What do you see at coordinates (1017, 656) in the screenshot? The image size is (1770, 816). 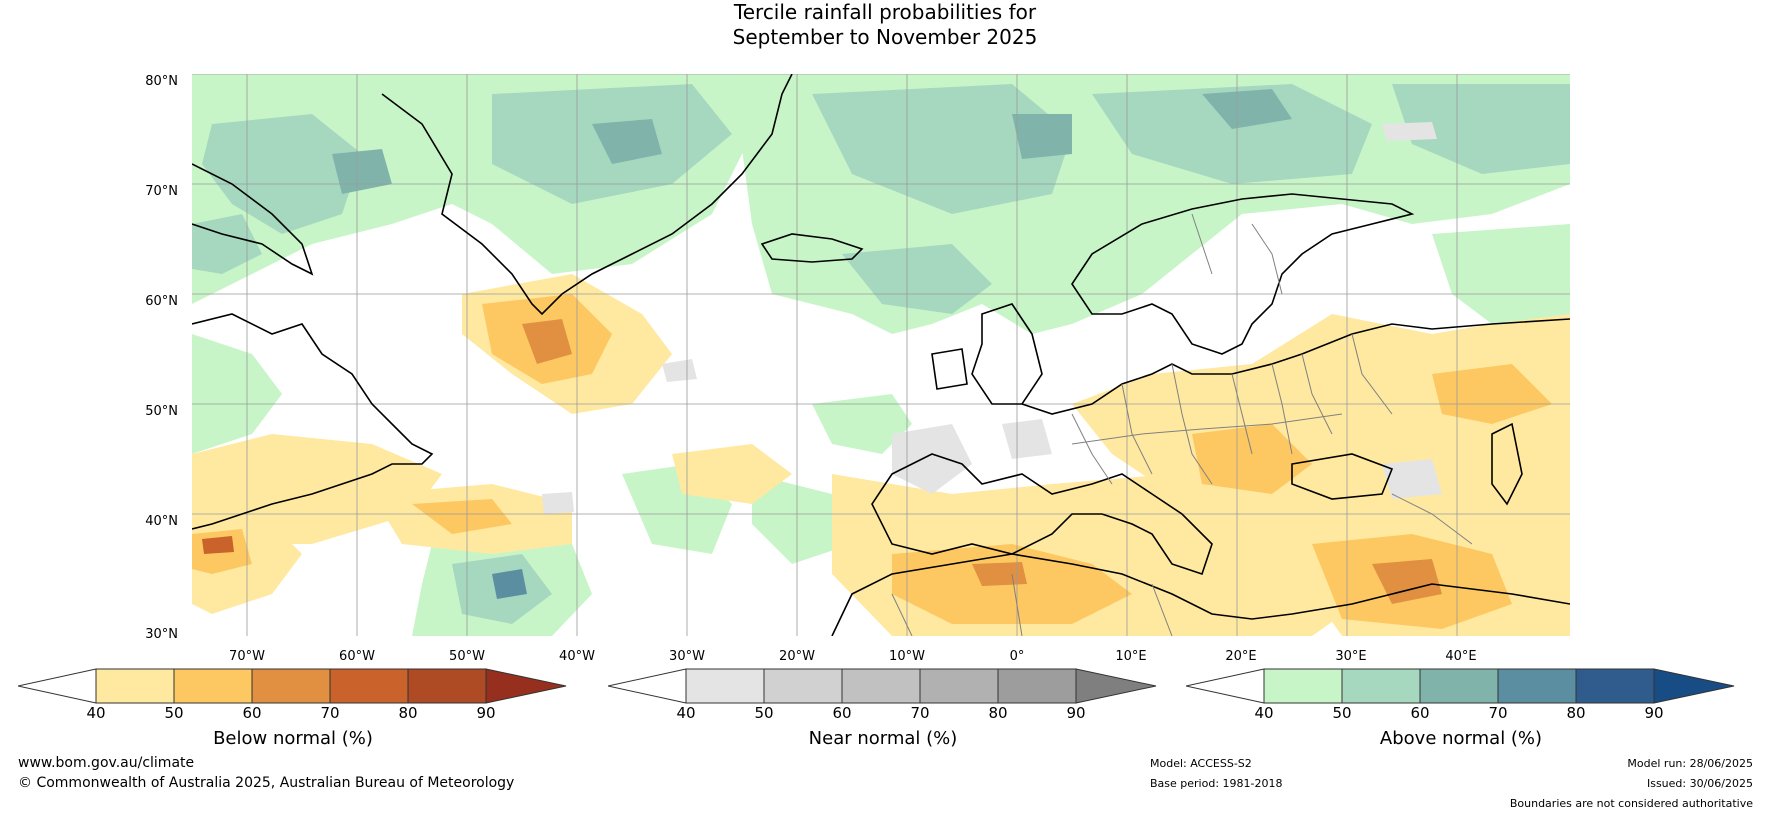 I see `lon-label-0: 0°` at bounding box center [1017, 656].